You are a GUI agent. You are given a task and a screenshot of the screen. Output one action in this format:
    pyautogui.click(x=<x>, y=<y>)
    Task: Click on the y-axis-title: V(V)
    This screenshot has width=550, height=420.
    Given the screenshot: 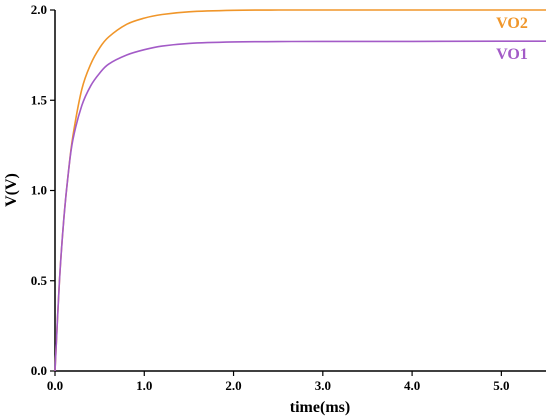 What is the action you would take?
    pyautogui.click(x=11, y=190)
    